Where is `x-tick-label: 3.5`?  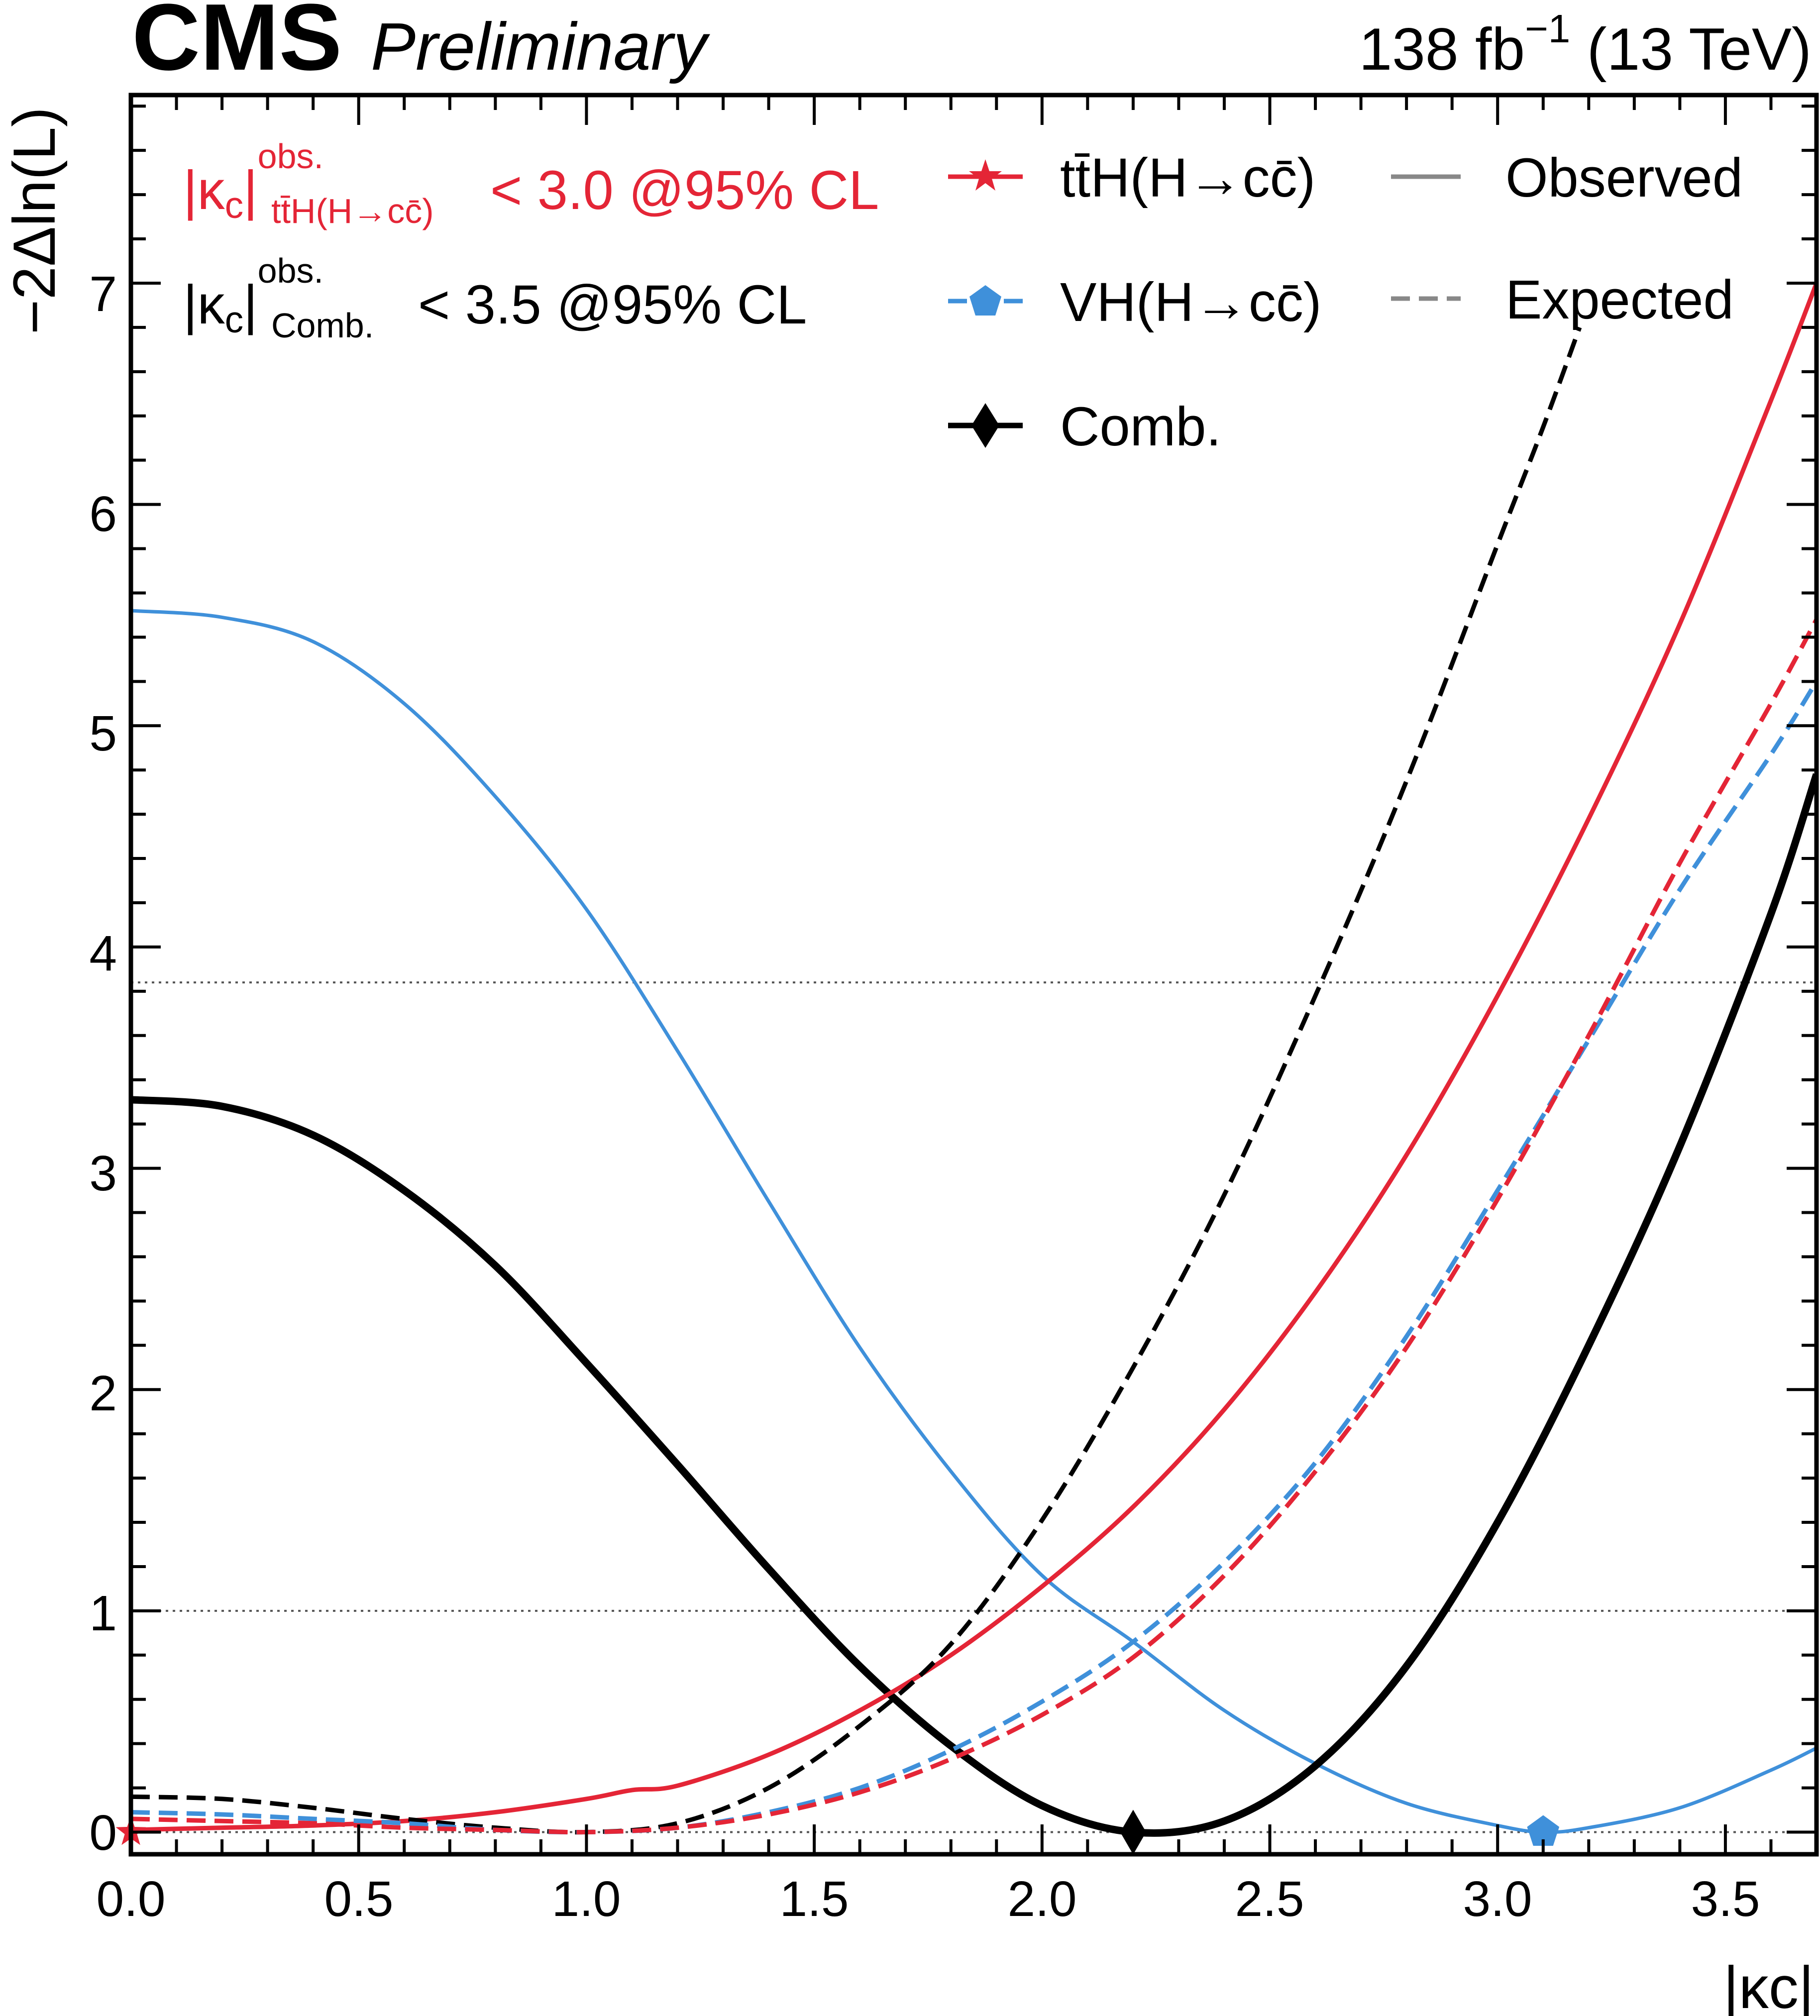
x-tick-label: 3.5 is located at coordinates (1725, 1899).